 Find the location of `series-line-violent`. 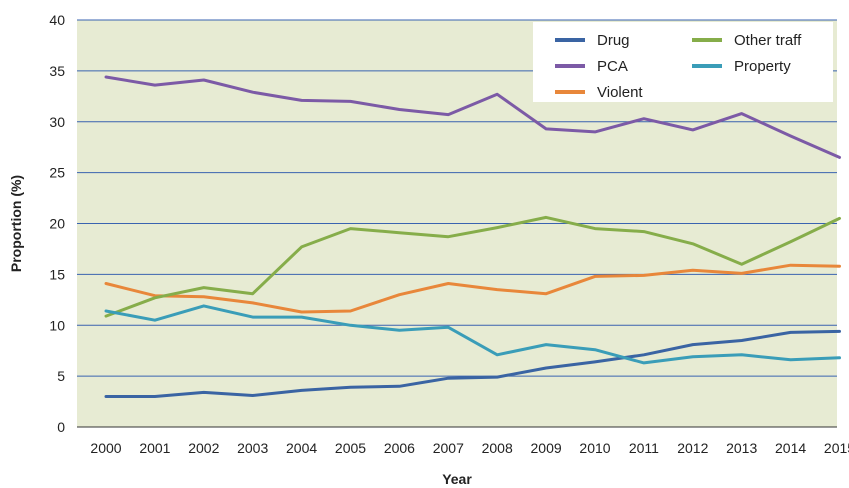

series-line-violent is located at coordinates (472, 288).